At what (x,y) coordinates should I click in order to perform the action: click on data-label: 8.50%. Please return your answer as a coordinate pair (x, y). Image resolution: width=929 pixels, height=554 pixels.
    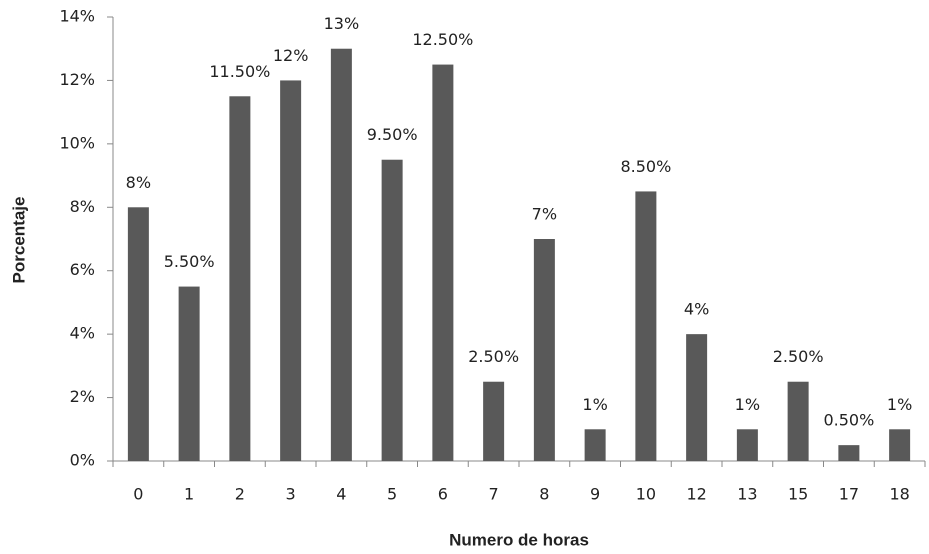
    Looking at the image, I should click on (645, 166).